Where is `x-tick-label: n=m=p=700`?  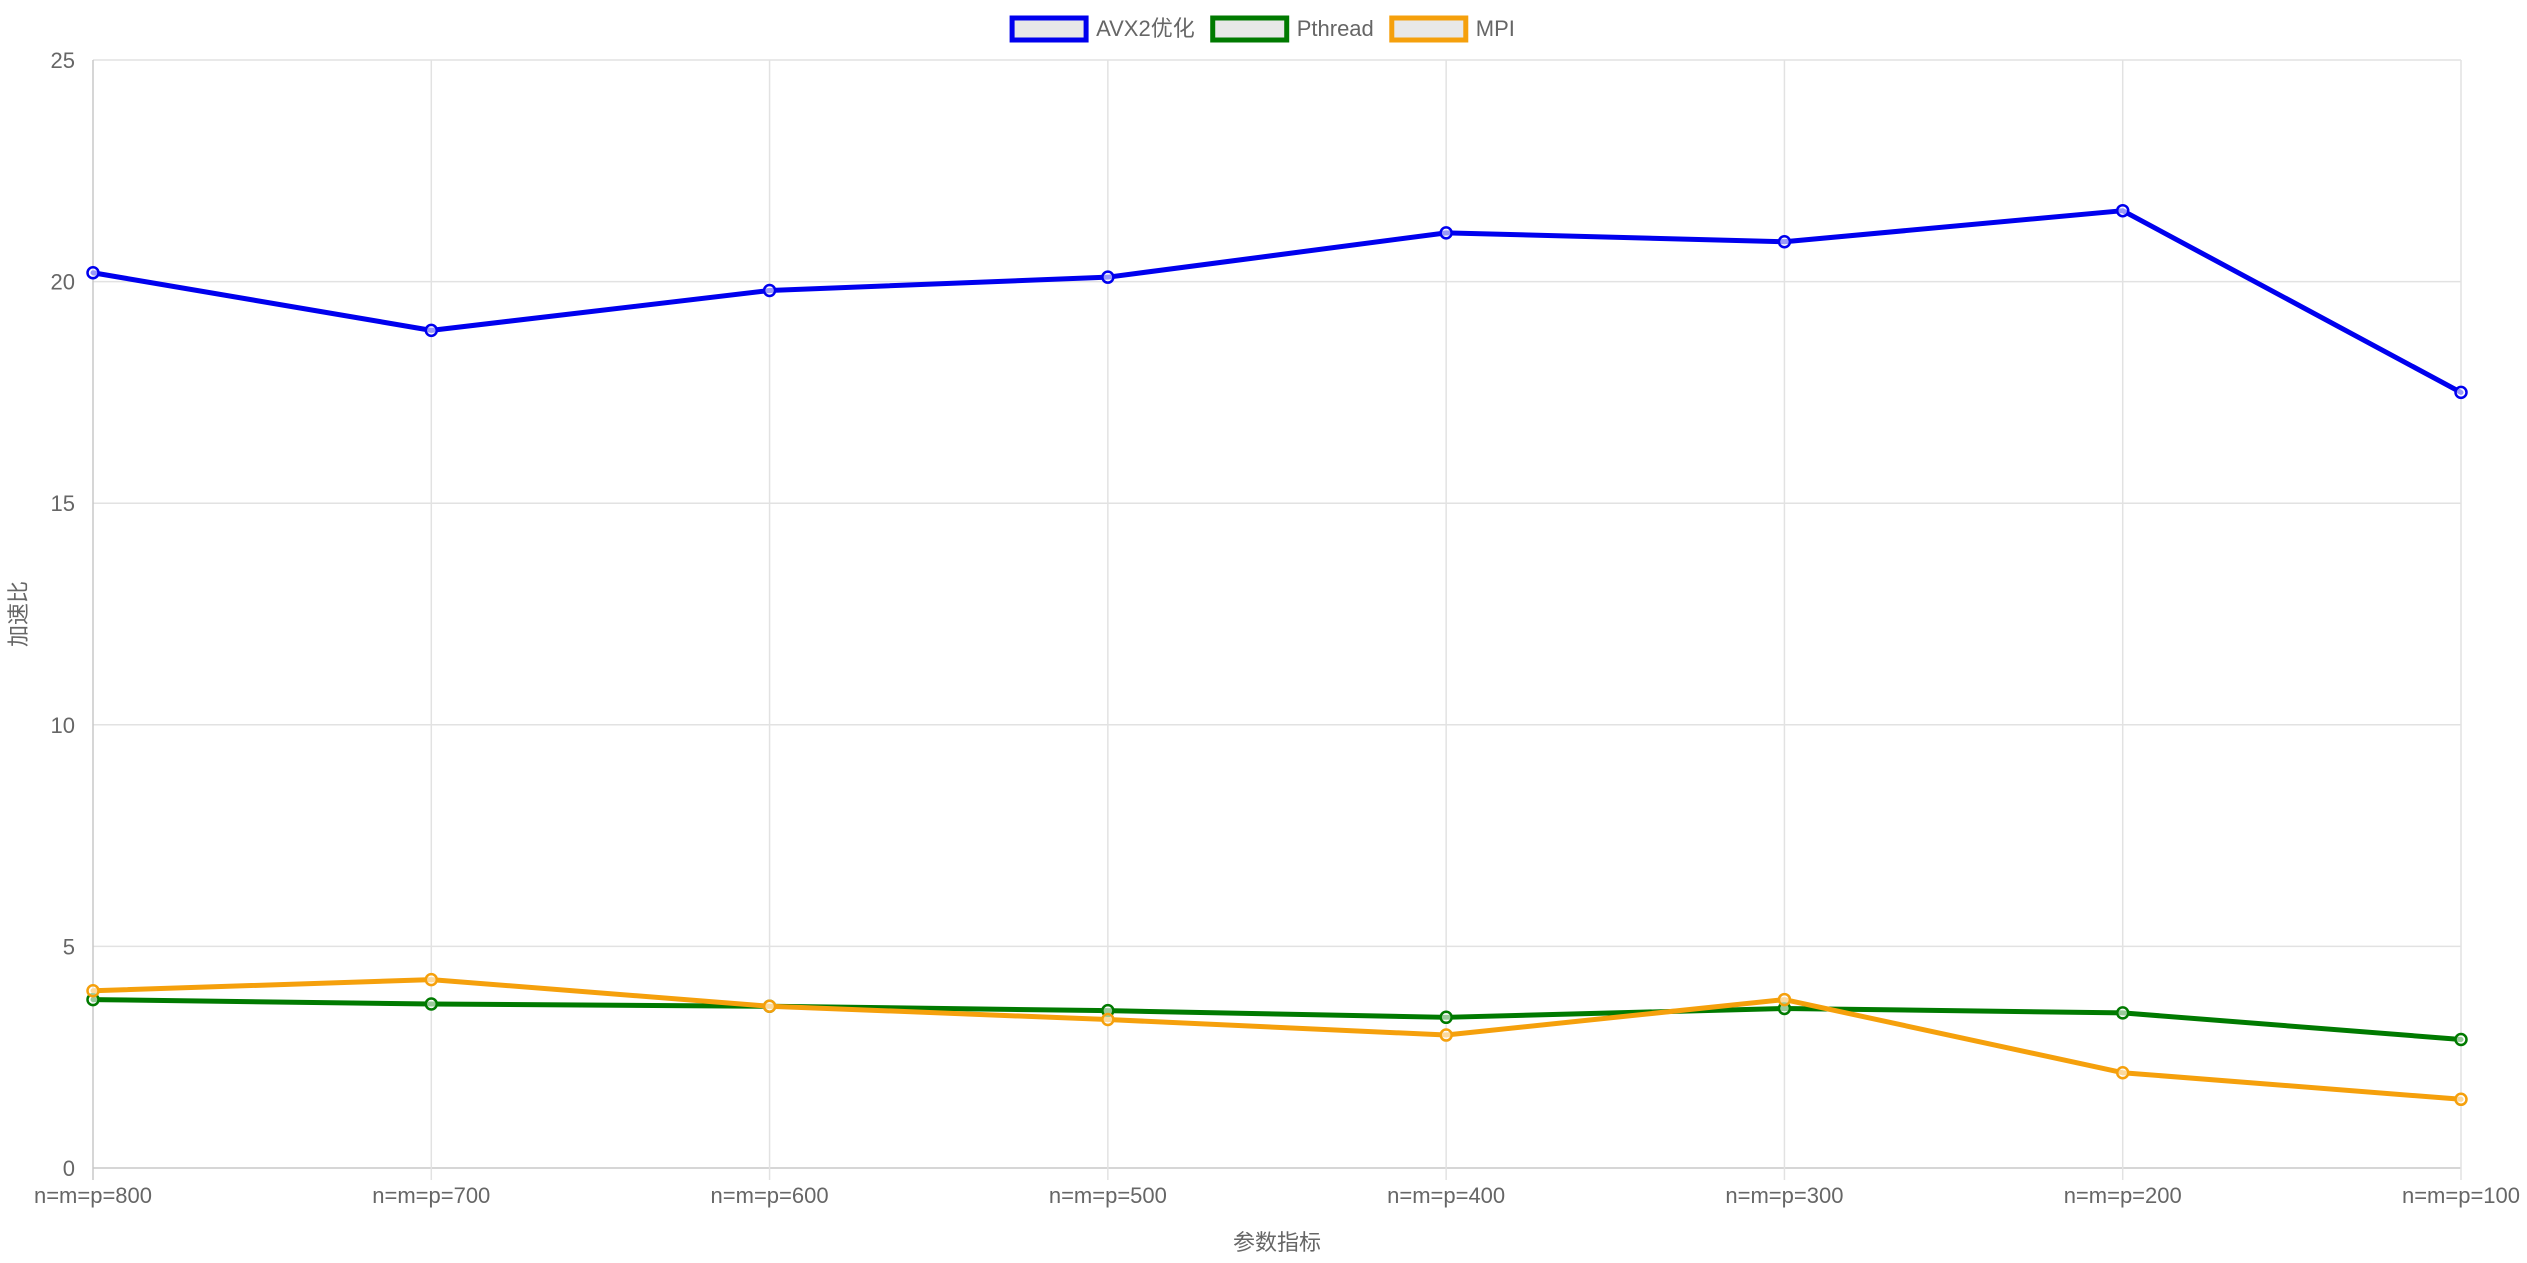
x-tick-label: n=m=p=700 is located at coordinates (431, 1195).